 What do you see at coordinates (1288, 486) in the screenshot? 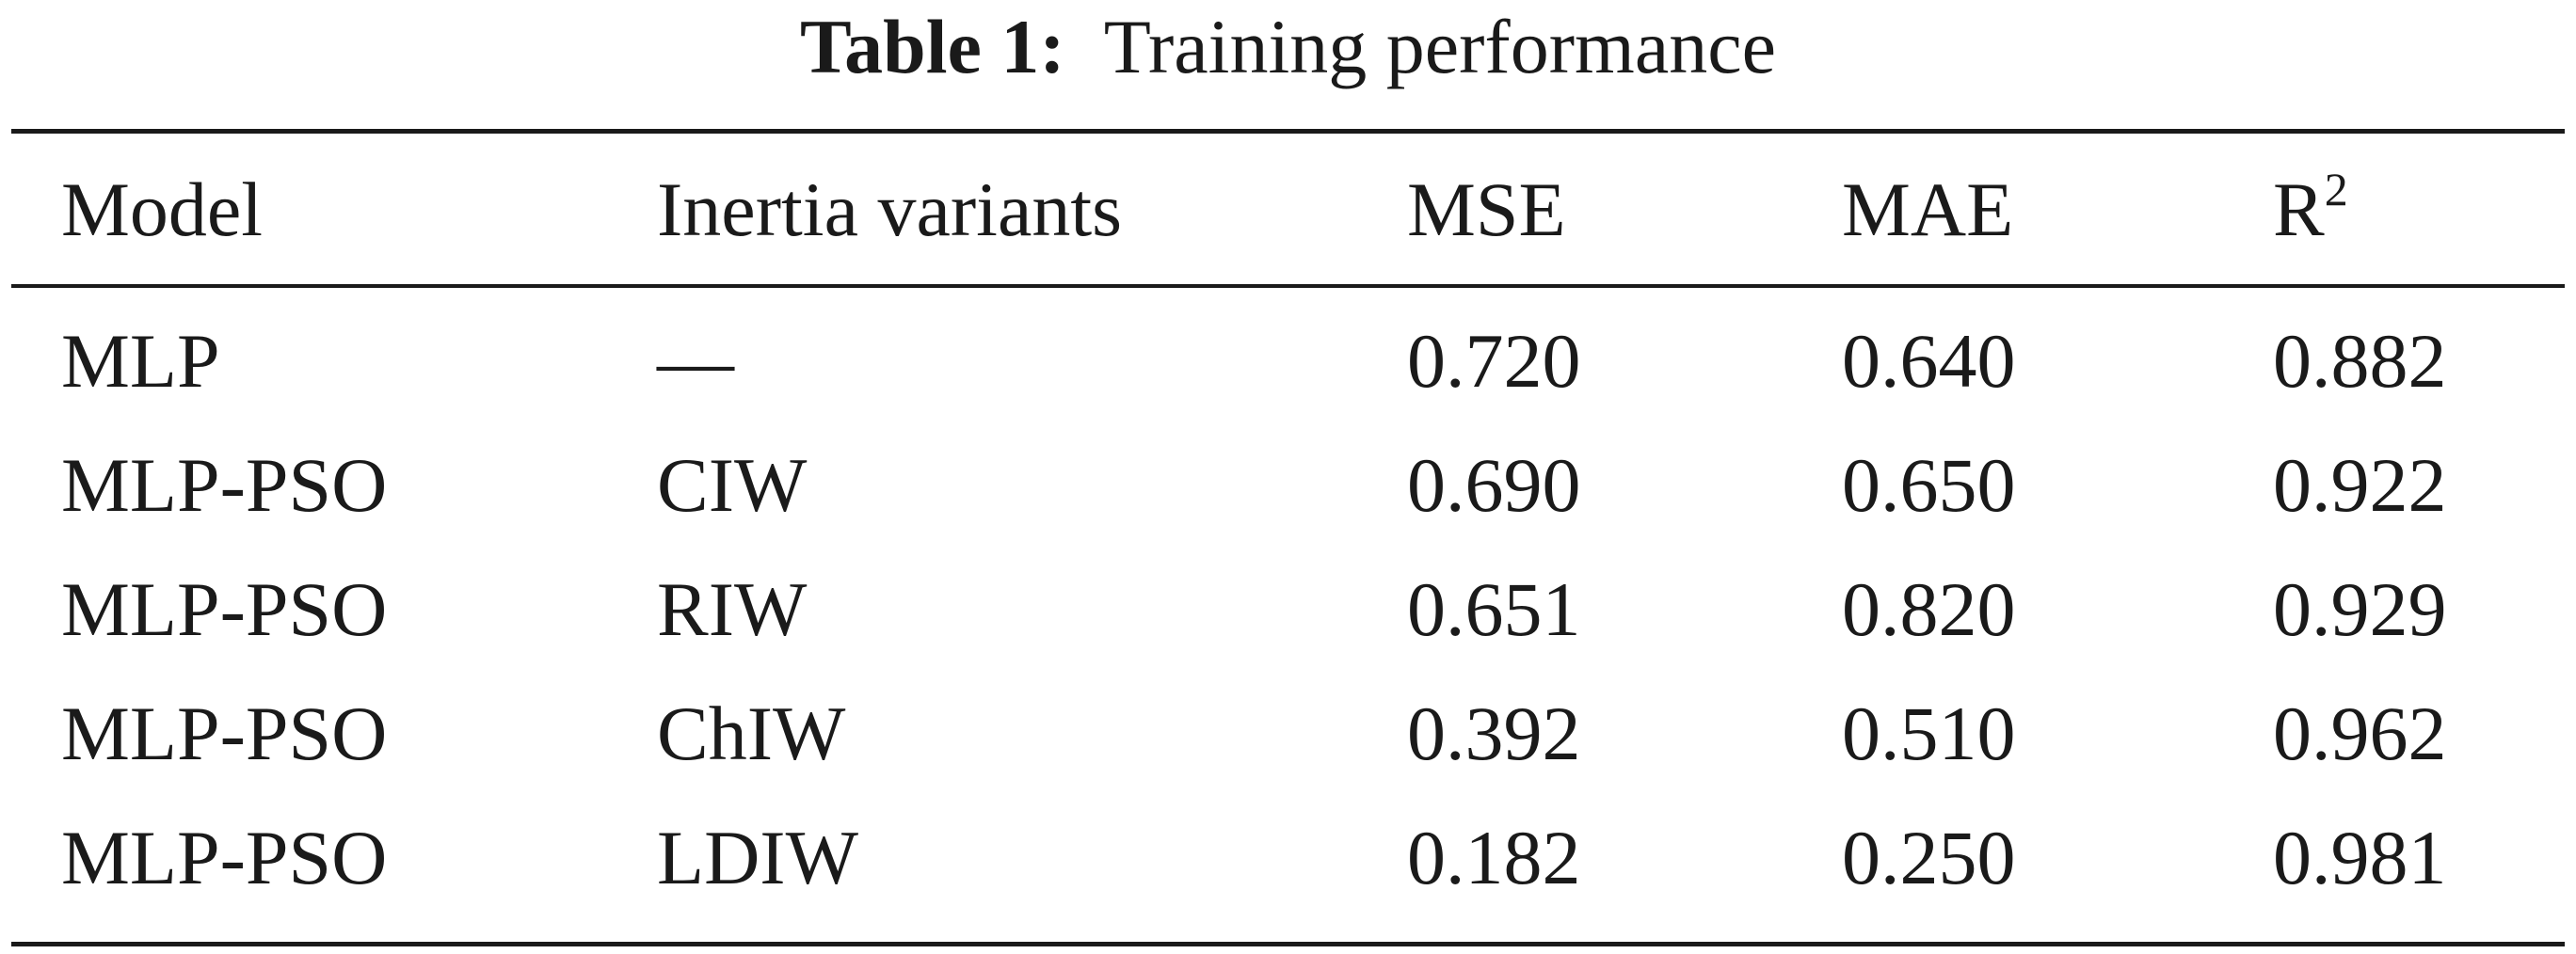
I see `table-row: MLP-PSO CIW 0.690 0.650 0.922` at bounding box center [1288, 486].